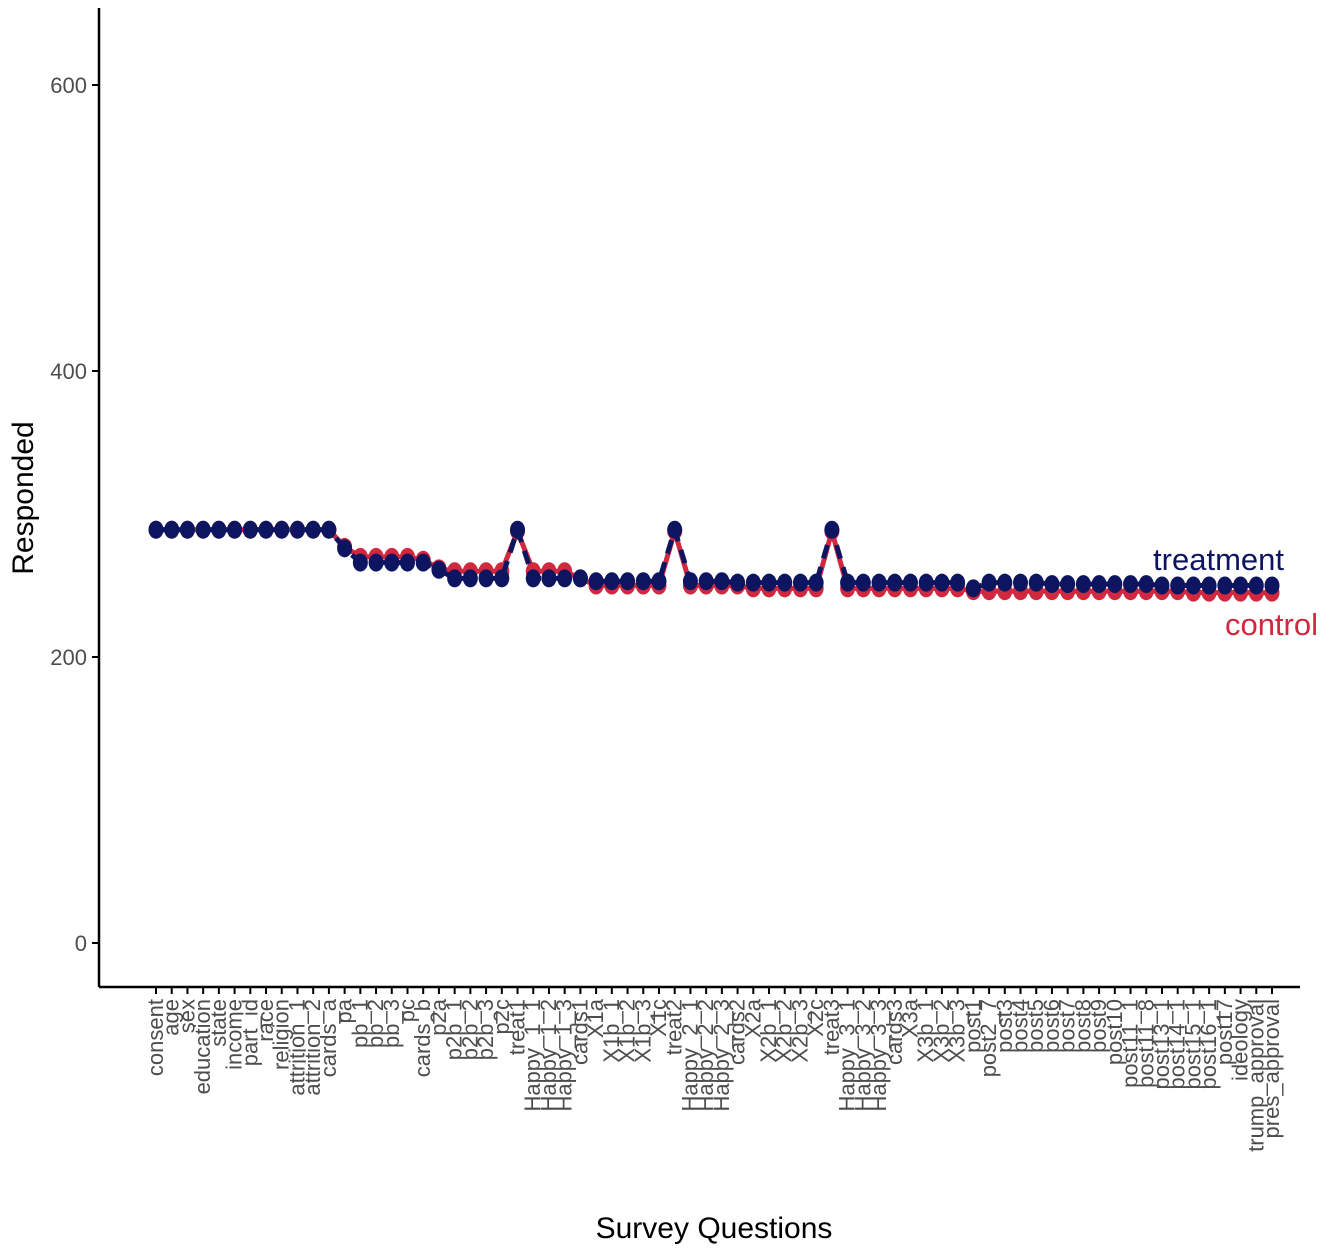 Image resolution: width=1336 pixels, height=1252 pixels. What do you see at coordinates (312, 1047) in the screenshot?
I see `x-tick-label: attrition_2` at bounding box center [312, 1047].